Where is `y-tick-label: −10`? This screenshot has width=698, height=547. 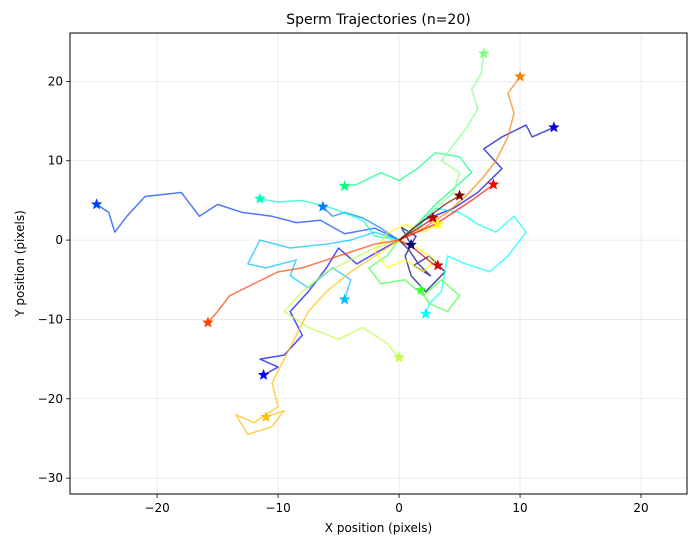 y-tick-label: −10 is located at coordinates (50, 319).